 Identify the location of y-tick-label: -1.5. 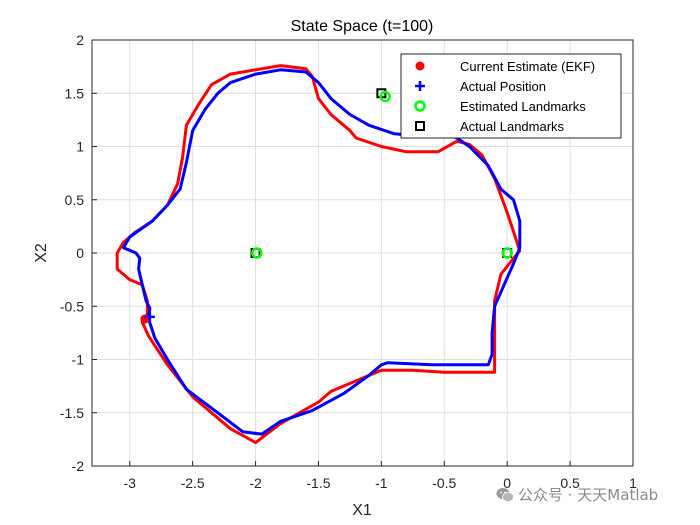
(72, 413).